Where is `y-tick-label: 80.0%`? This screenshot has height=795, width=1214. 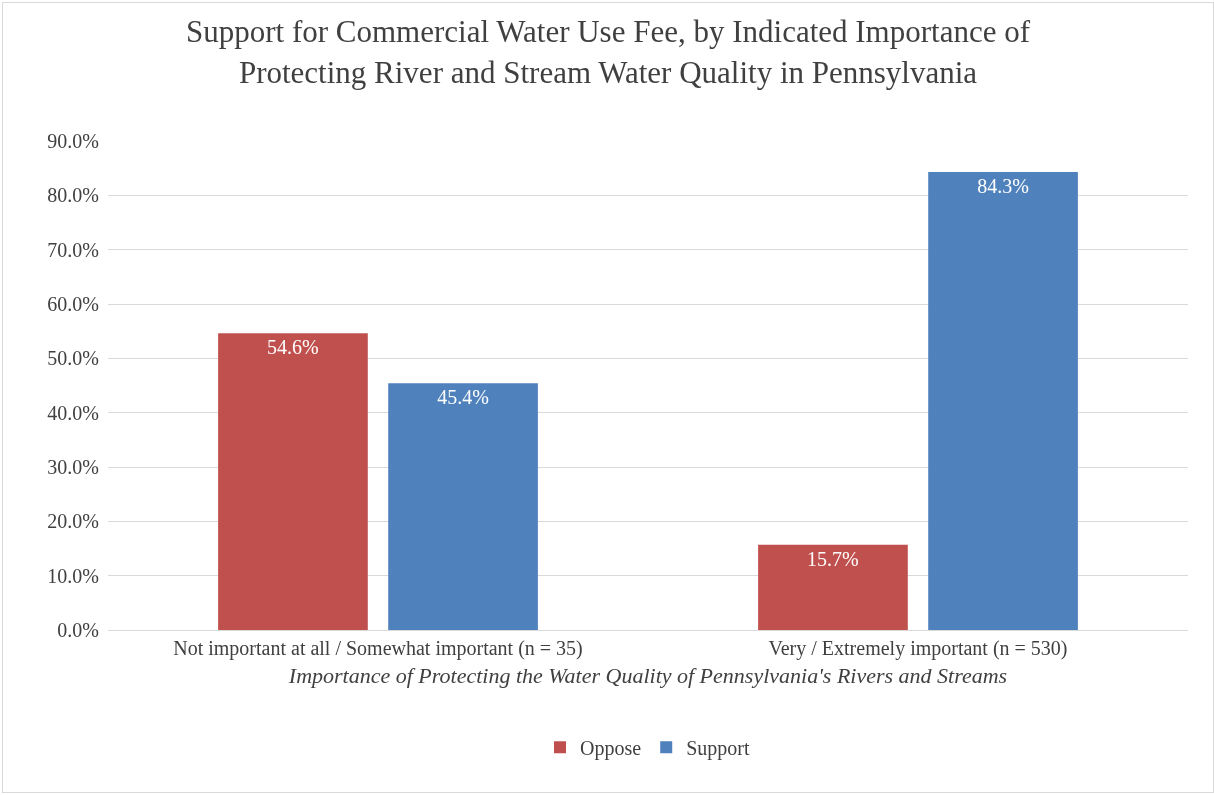 y-tick-label: 80.0% is located at coordinates (73, 195).